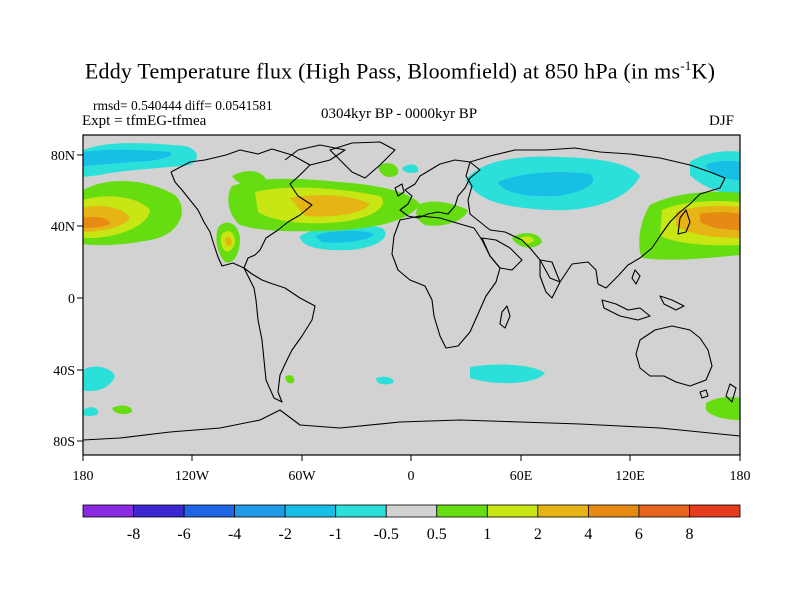 Image resolution: width=800 pixels, height=600 pixels. I want to click on colorbar-label: -6, so click(183, 534).